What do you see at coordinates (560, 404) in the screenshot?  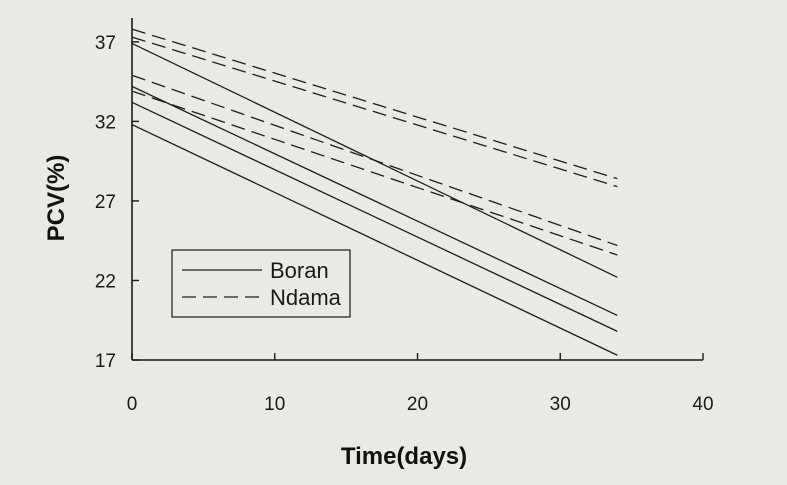 I see `x-tick-label: 30` at bounding box center [560, 404].